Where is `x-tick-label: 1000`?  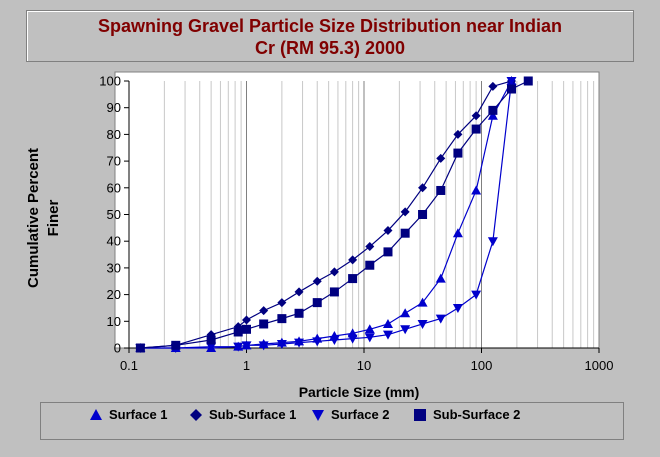 x-tick-label: 1000 is located at coordinates (599, 365).